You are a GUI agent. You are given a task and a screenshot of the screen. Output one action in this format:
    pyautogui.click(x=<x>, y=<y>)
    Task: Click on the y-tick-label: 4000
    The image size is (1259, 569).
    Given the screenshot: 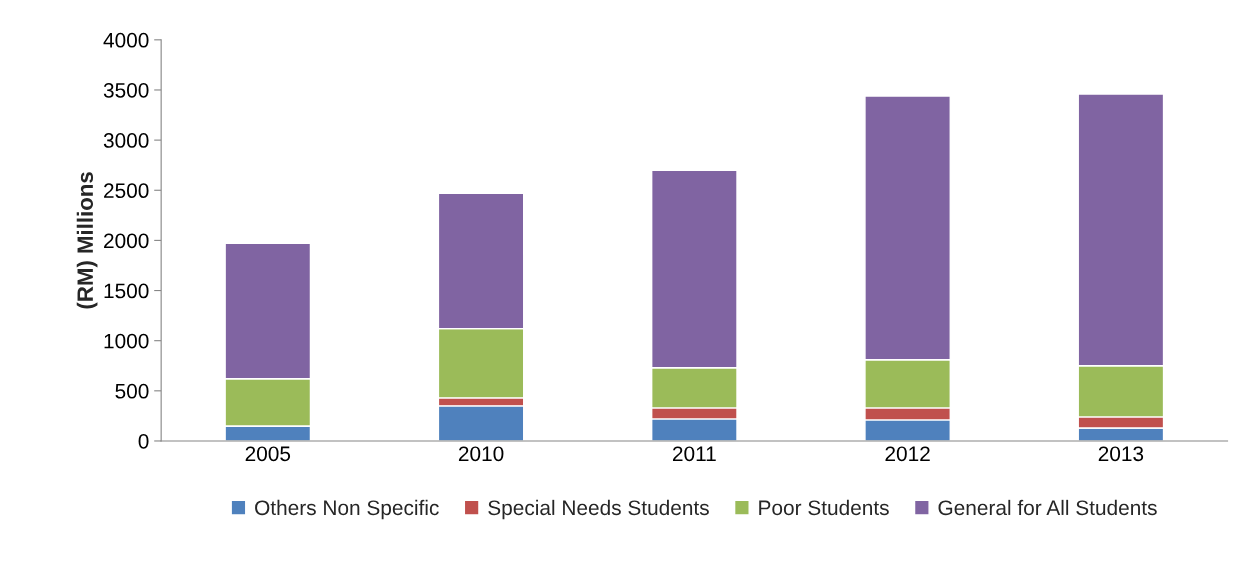 What is the action you would take?
    pyautogui.click(x=126, y=40)
    